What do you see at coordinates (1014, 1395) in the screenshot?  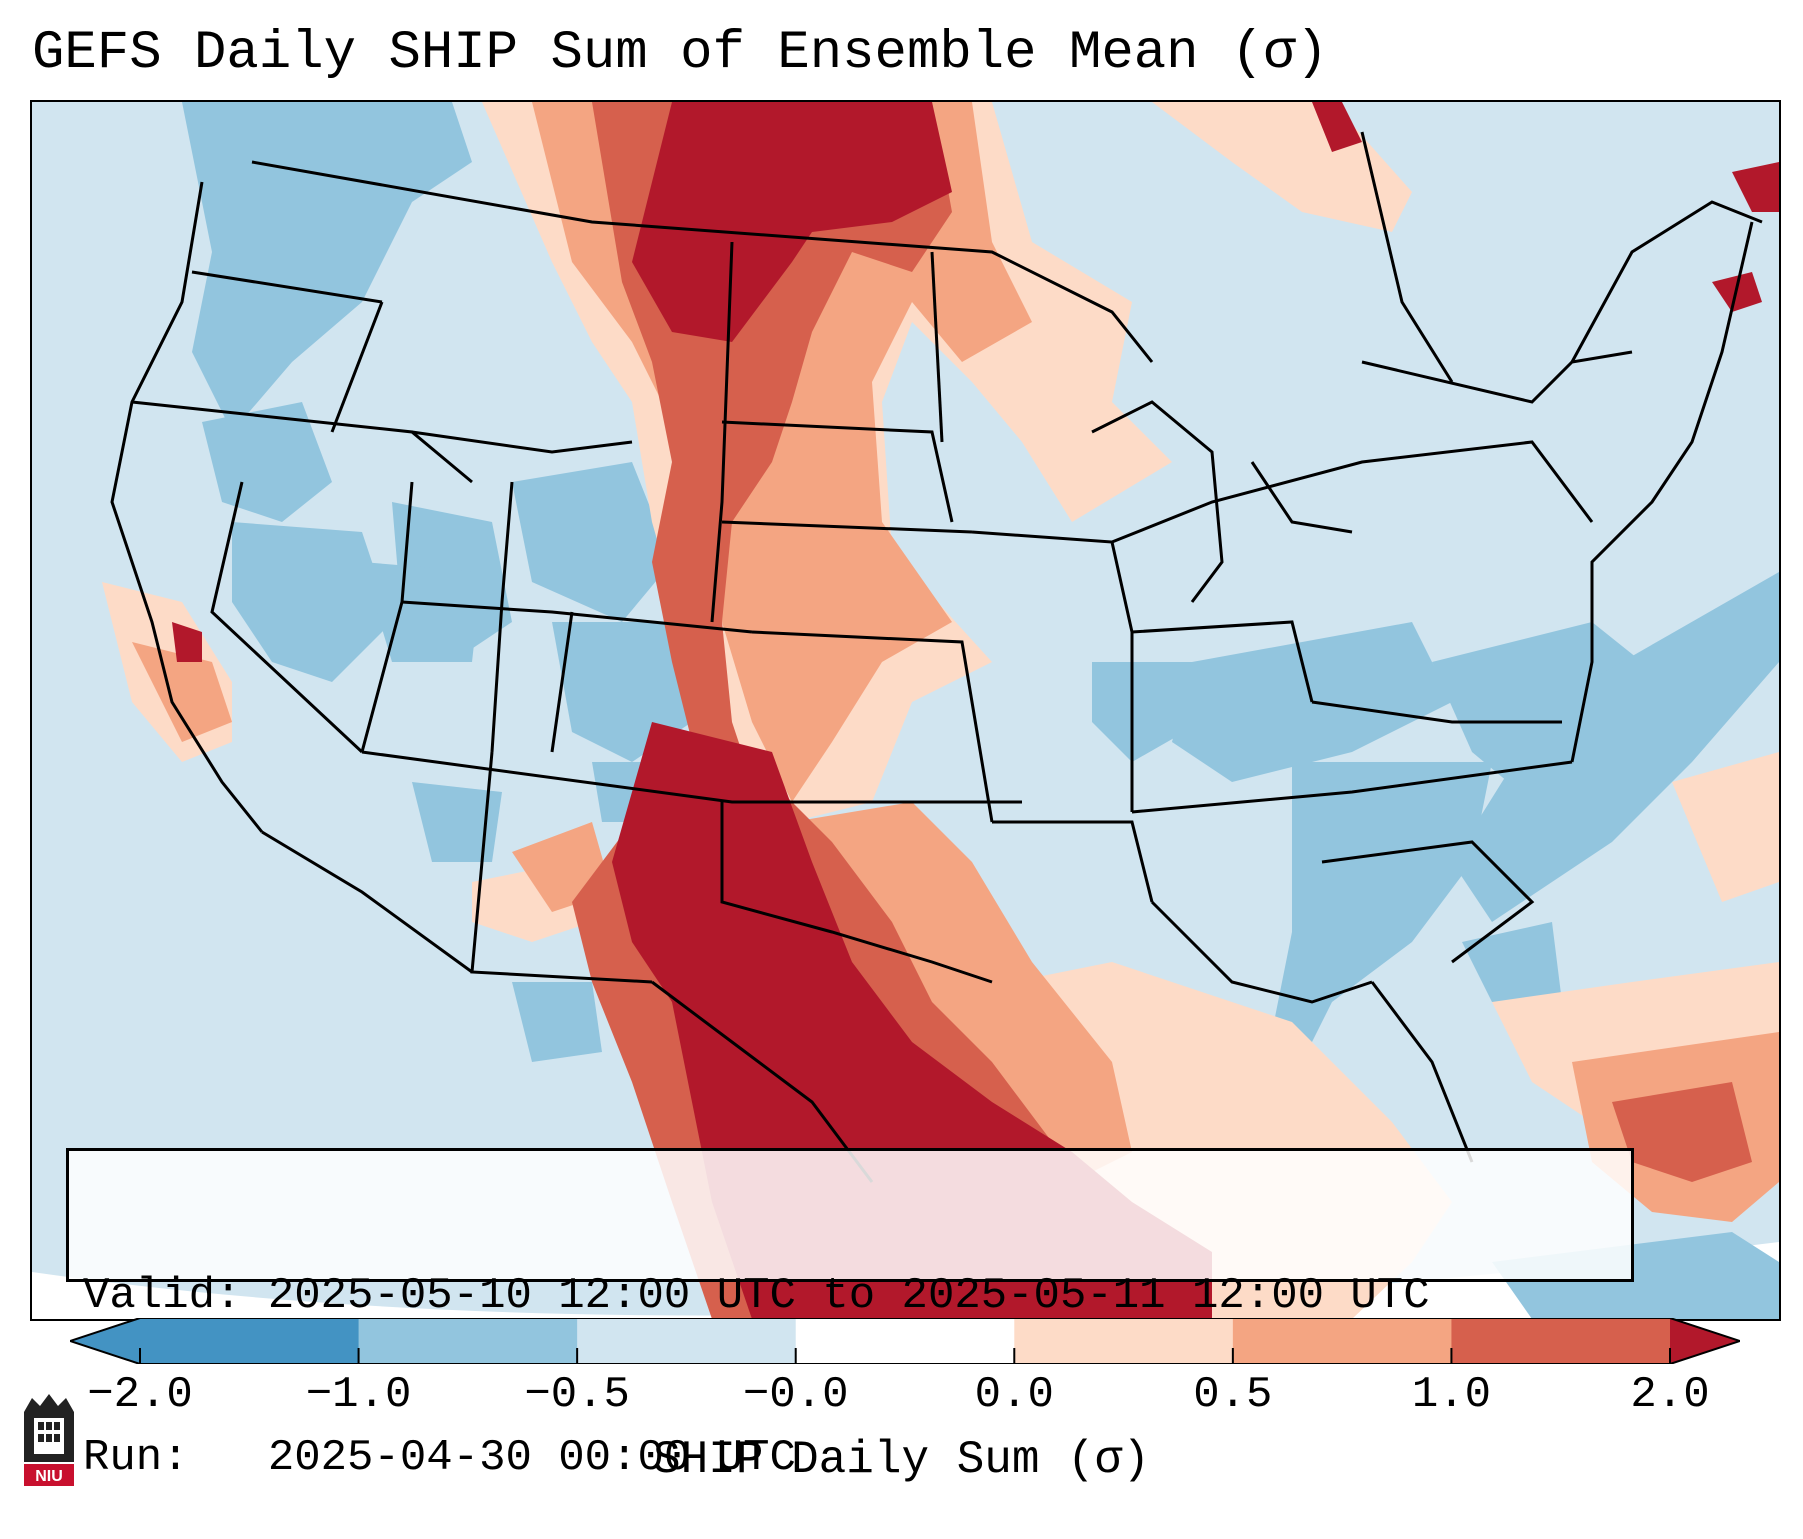 I see `colorbar-tick-label: 0.0` at bounding box center [1014, 1395].